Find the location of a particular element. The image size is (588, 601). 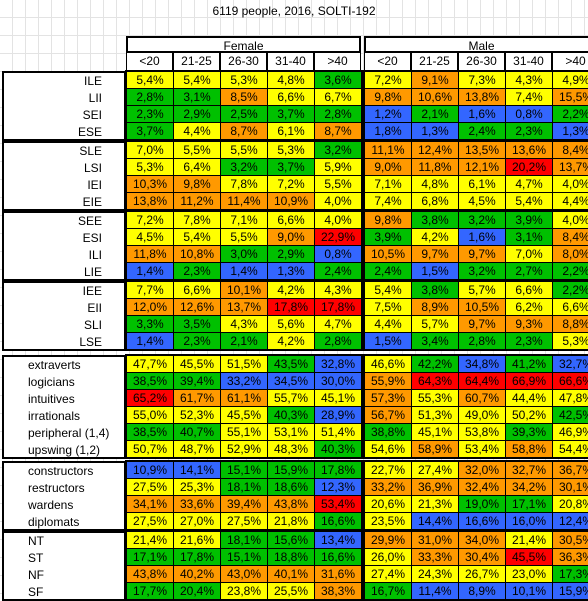

data-cell: 55,3% is located at coordinates (435, 398).